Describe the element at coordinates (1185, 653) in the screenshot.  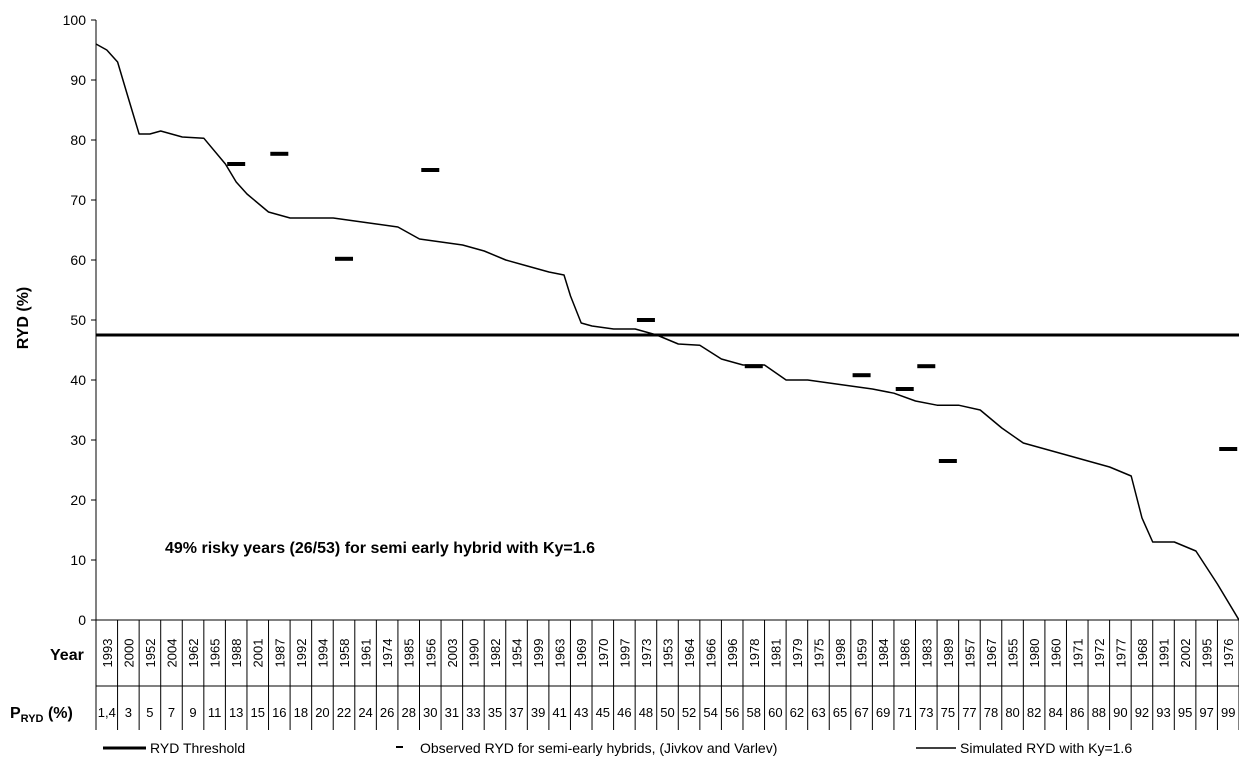
I see `year-label: 2002` at that location.